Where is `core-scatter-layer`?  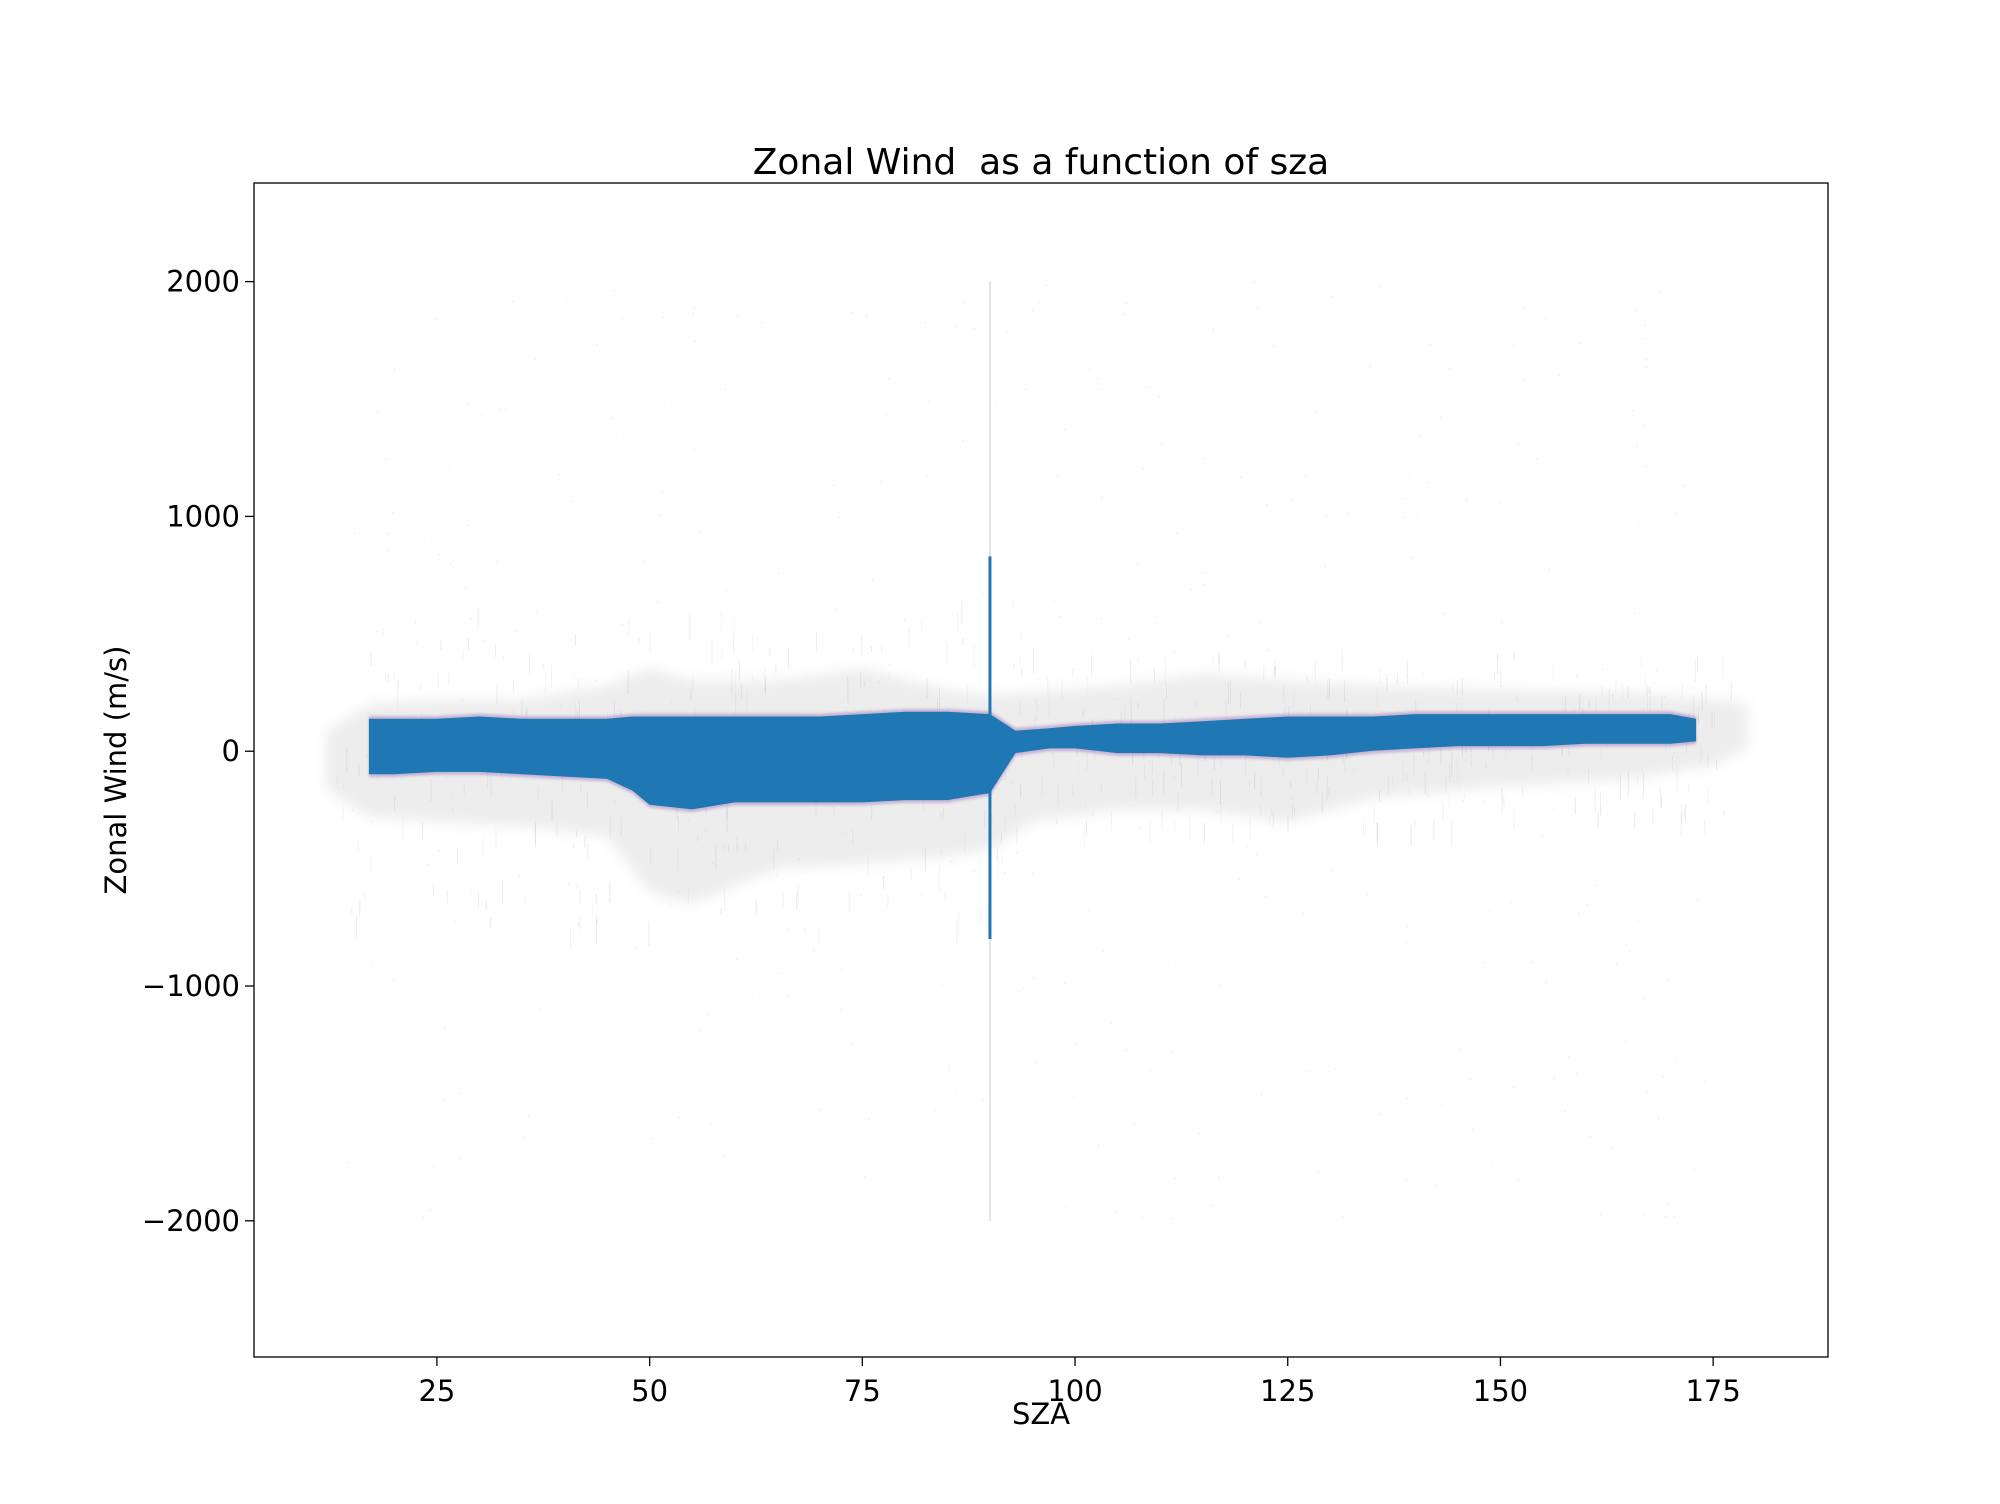 core-scatter-layer is located at coordinates (1032, 761).